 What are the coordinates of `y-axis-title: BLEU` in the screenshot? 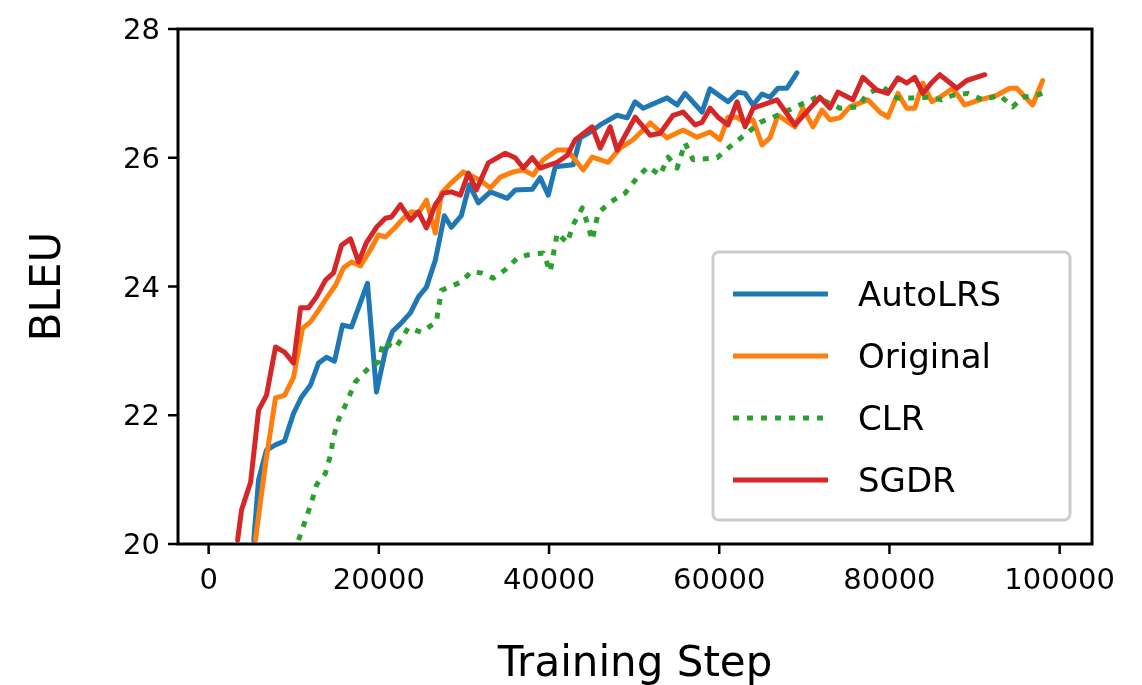 It's located at (45, 286).